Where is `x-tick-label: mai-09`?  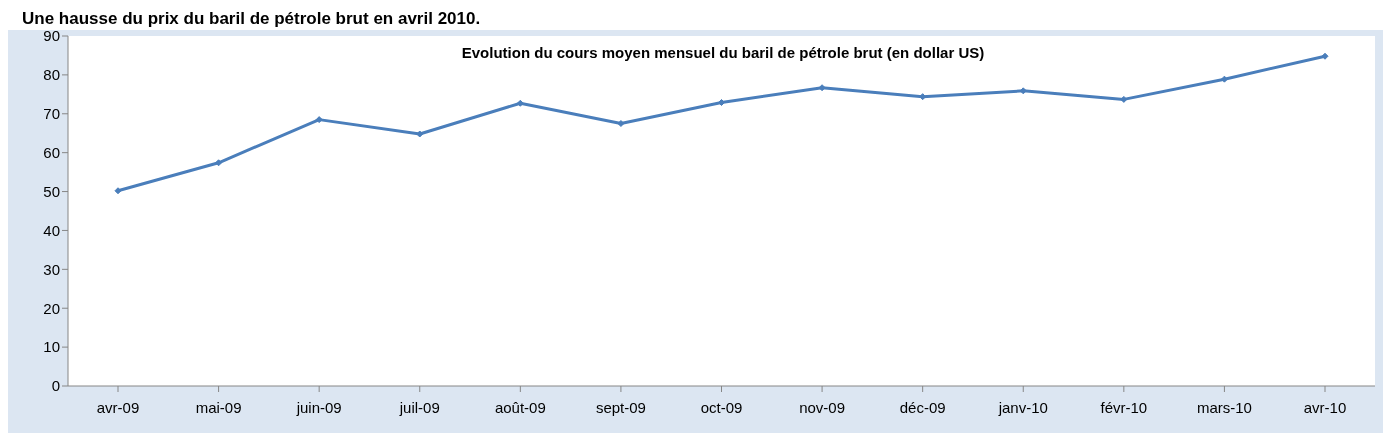
x-tick-label: mai-09 is located at coordinates (218, 407).